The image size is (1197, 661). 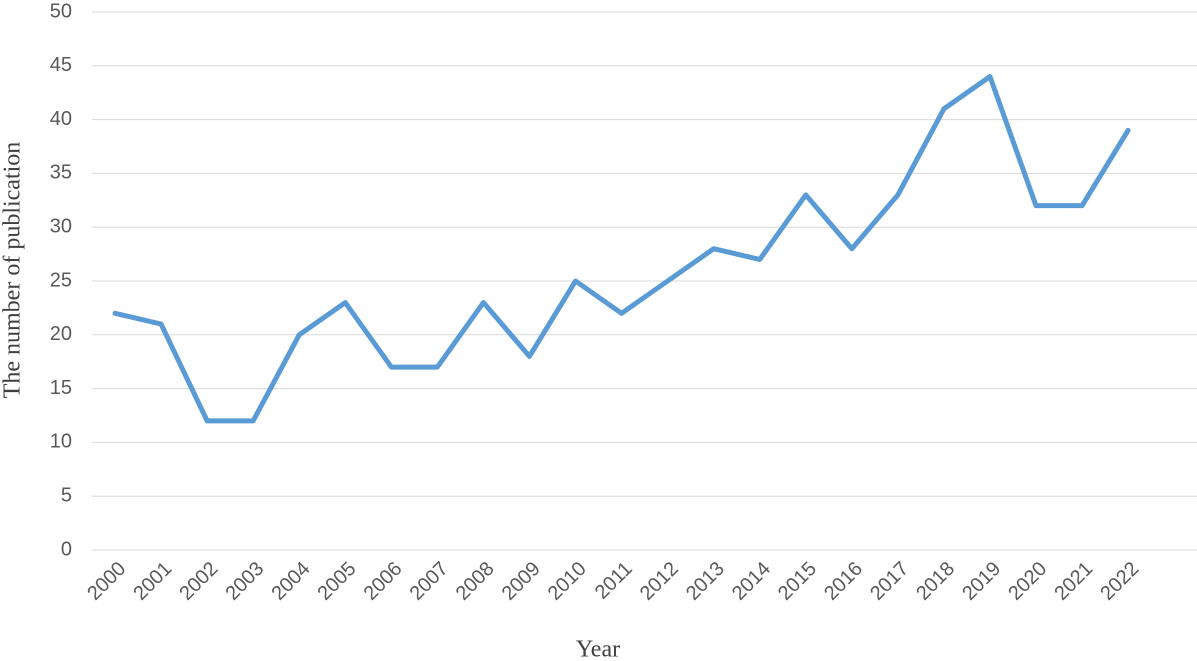 What do you see at coordinates (1119, 581) in the screenshot?
I see `x-tick-label: 2022` at bounding box center [1119, 581].